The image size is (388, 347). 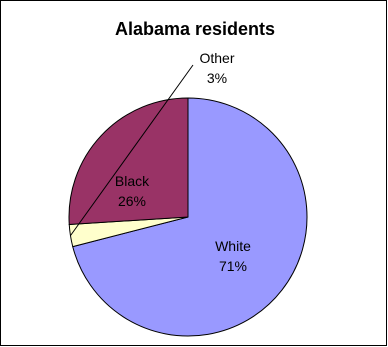 What do you see at coordinates (216, 58) in the screenshot?
I see `slice-label-other: Other` at bounding box center [216, 58].